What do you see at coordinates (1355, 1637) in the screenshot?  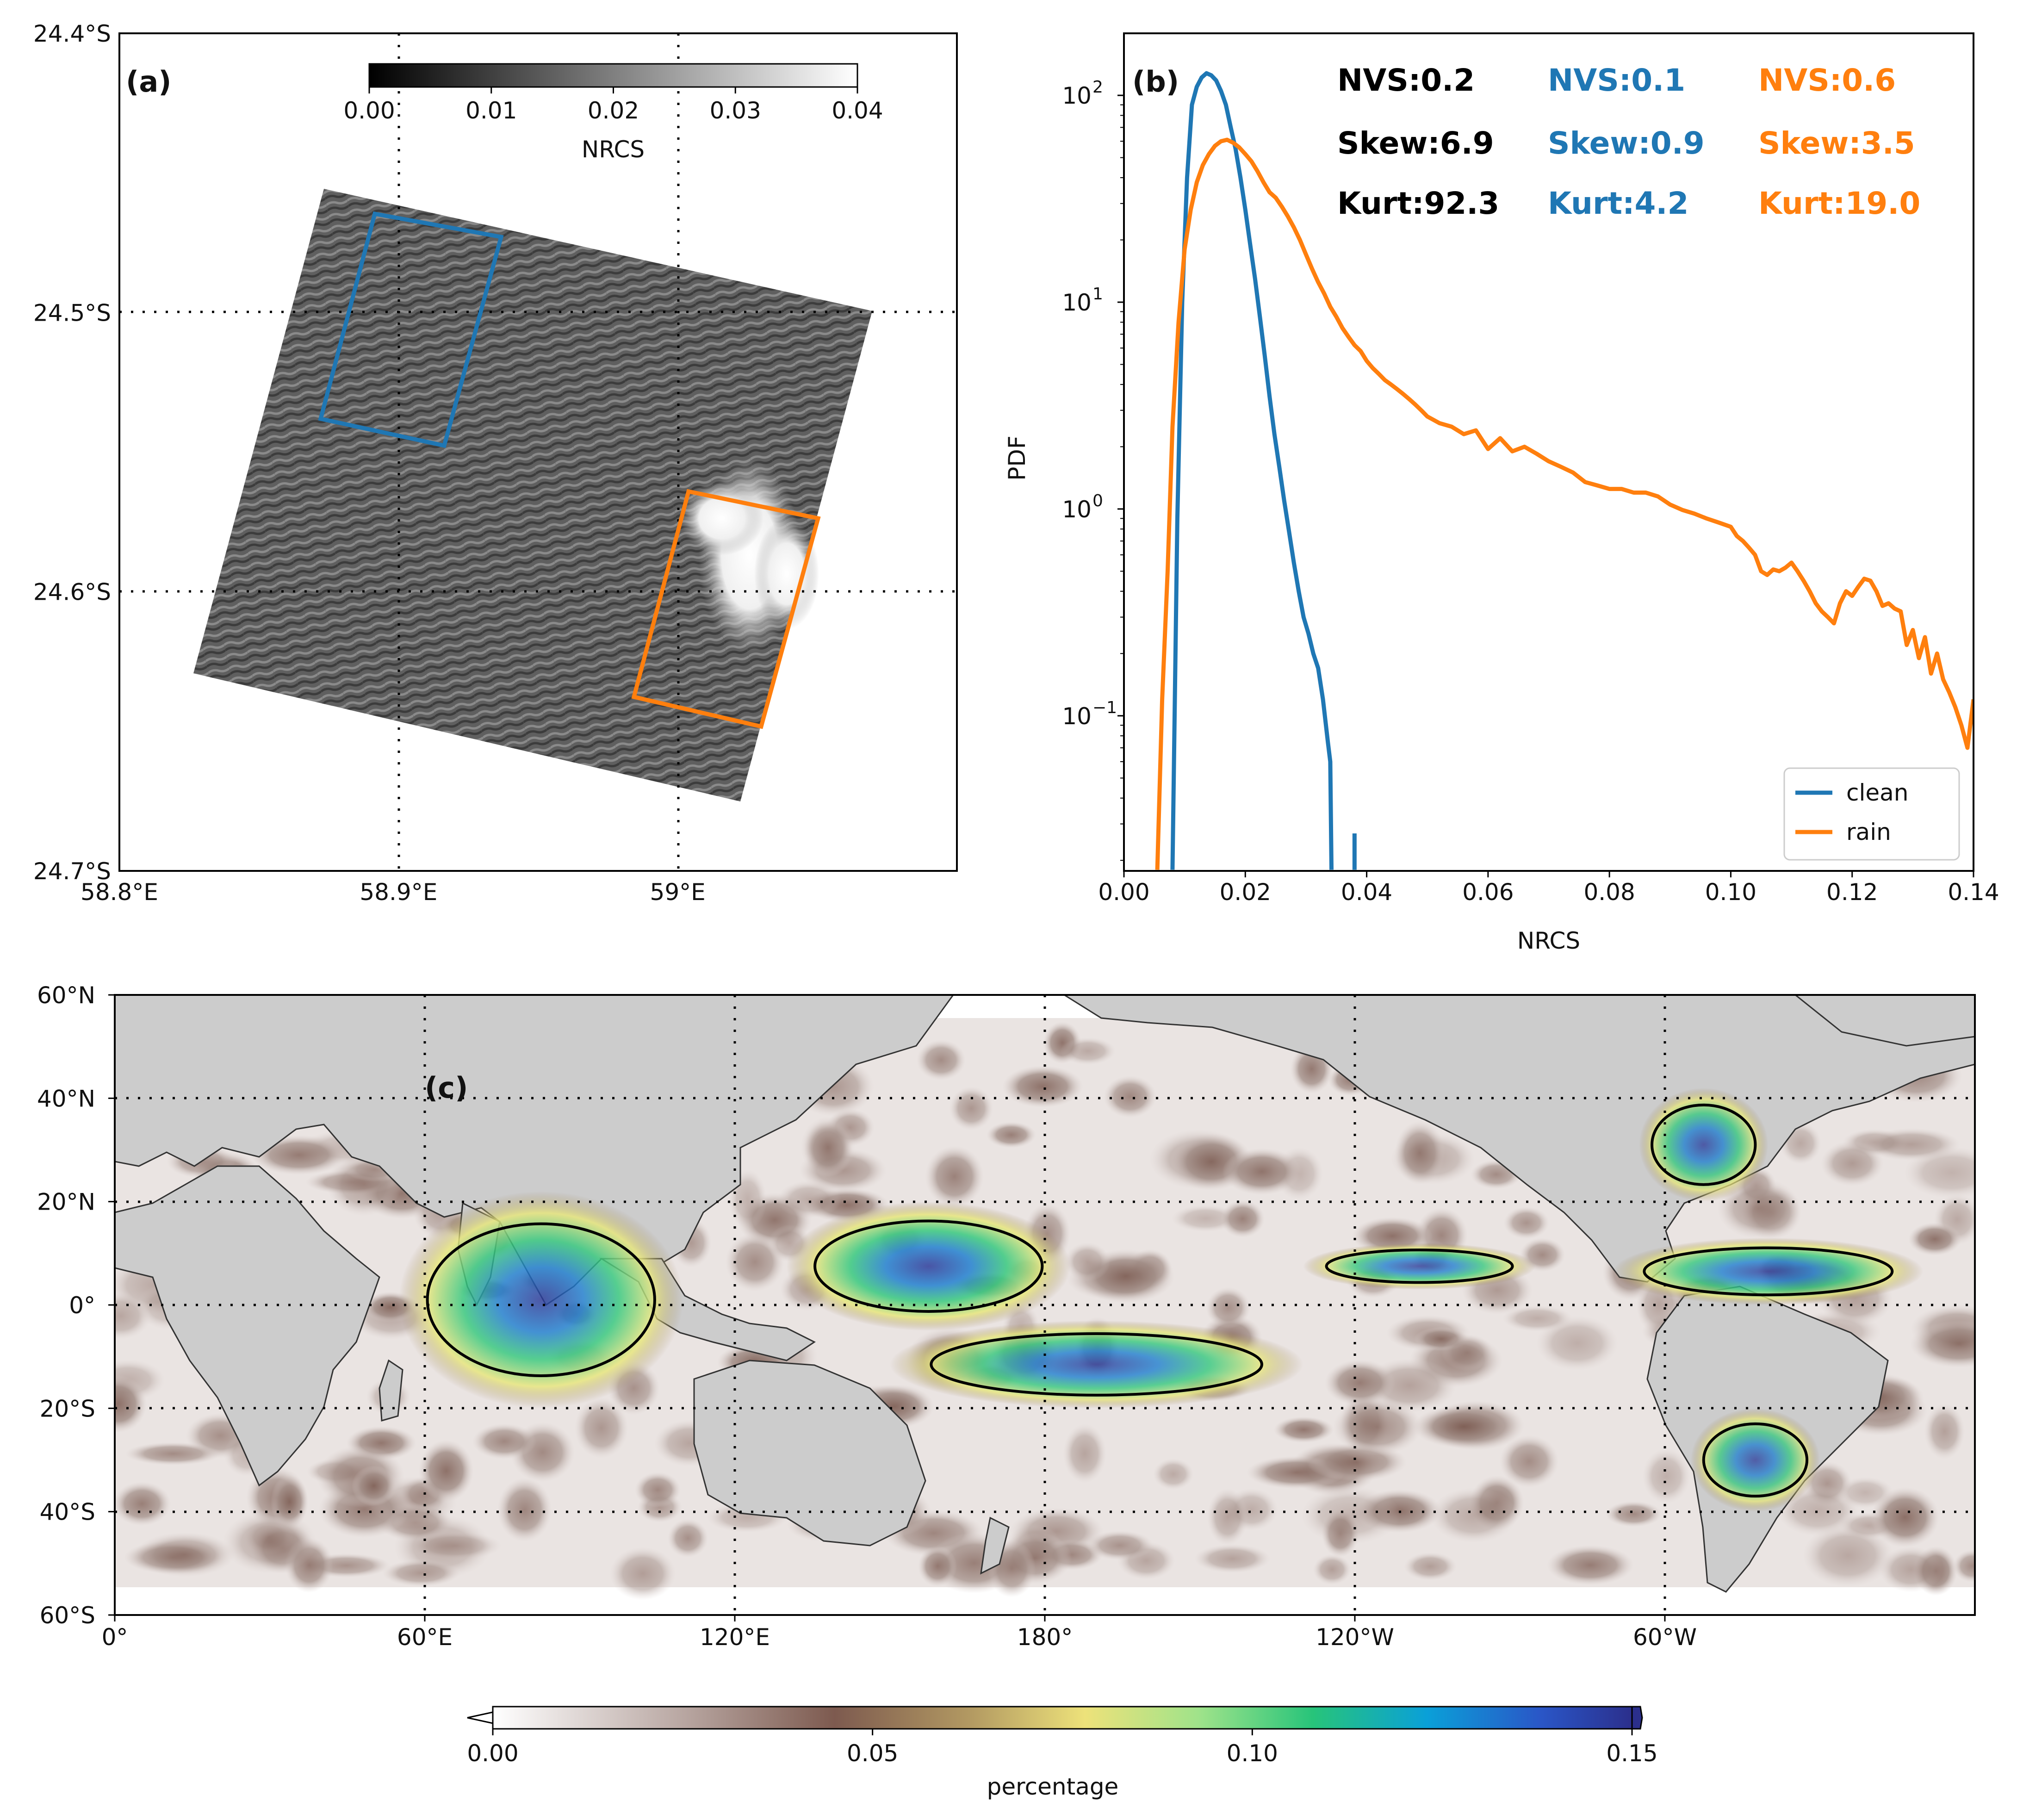 I see `x-tick-label-c: 120°W` at bounding box center [1355, 1637].